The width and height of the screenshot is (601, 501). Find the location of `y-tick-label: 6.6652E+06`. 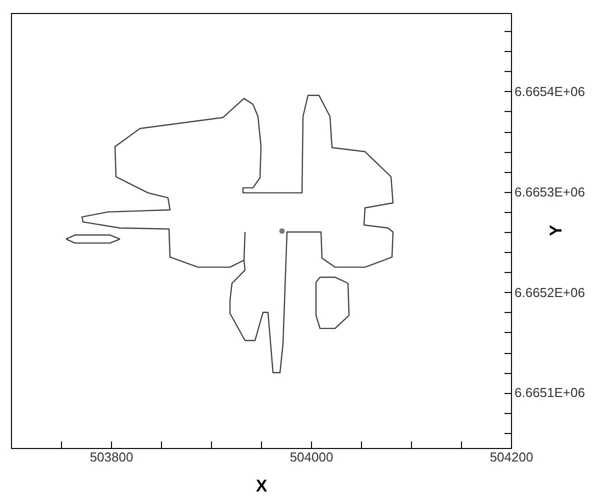

y-tick-label: 6.6652E+06 is located at coordinates (549, 292).